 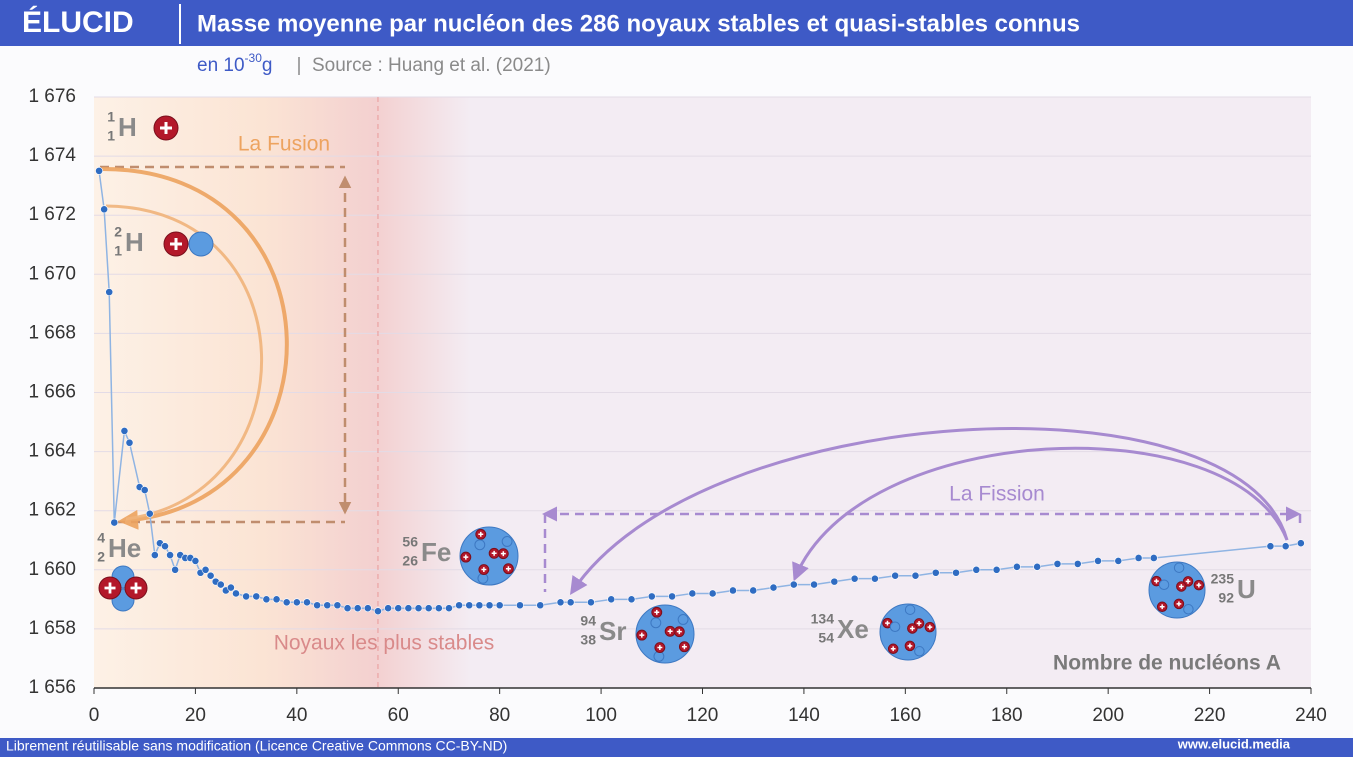 What do you see at coordinates (52, 510) in the screenshot?
I see `y-tick-label: 1 662` at bounding box center [52, 510].